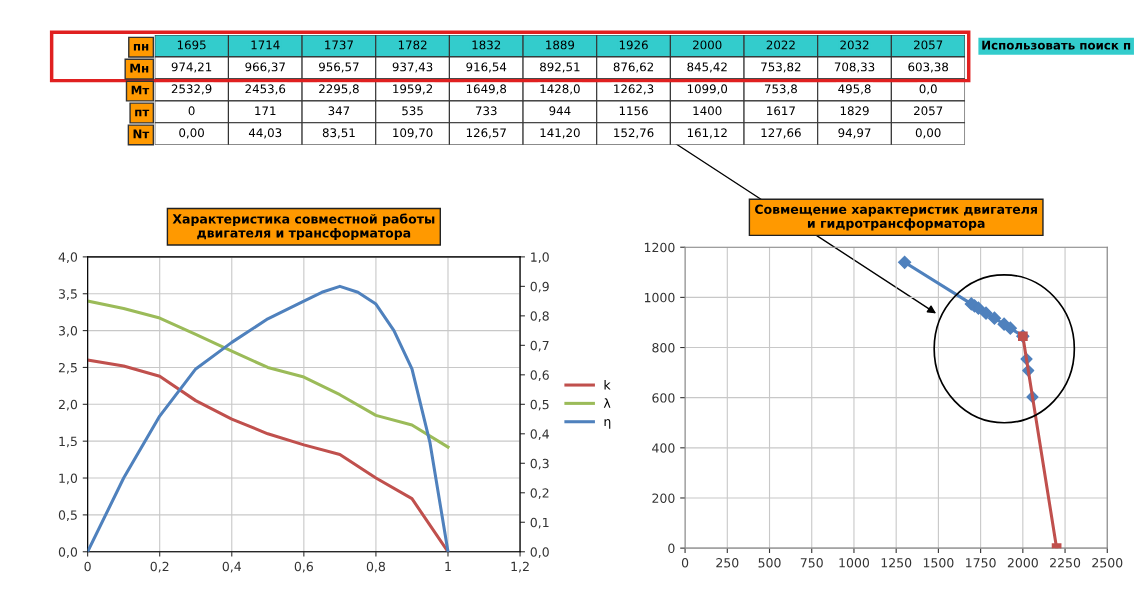 The height and width of the screenshot is (603, 1138). Describe the element at coordinates (539, 405) in the screenshot. I see `y2-tick-label: 0,5` at that location.